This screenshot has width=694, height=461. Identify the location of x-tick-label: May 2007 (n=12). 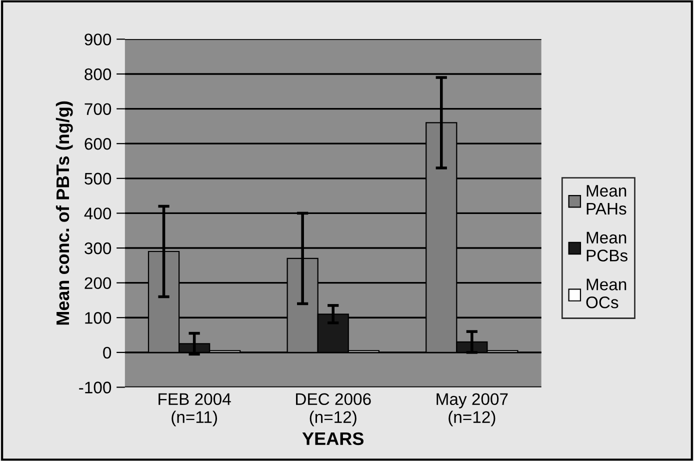
(472, 409).